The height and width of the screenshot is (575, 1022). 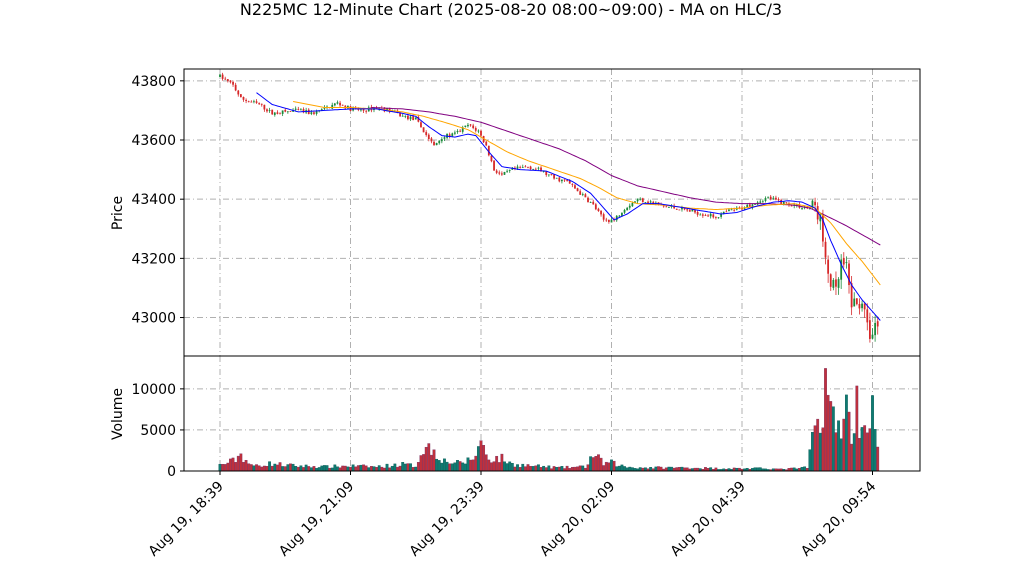 I want to click on volume-axis-label: Volume, so click(x=118, y=414).